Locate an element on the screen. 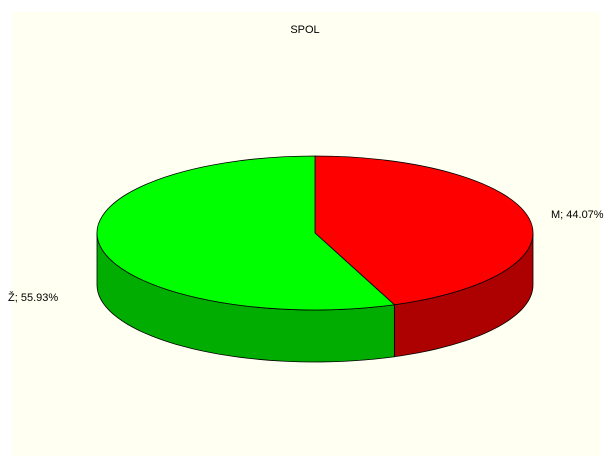 This screenshot has width=611, height=471. slice is located at coordinates (424, 230).